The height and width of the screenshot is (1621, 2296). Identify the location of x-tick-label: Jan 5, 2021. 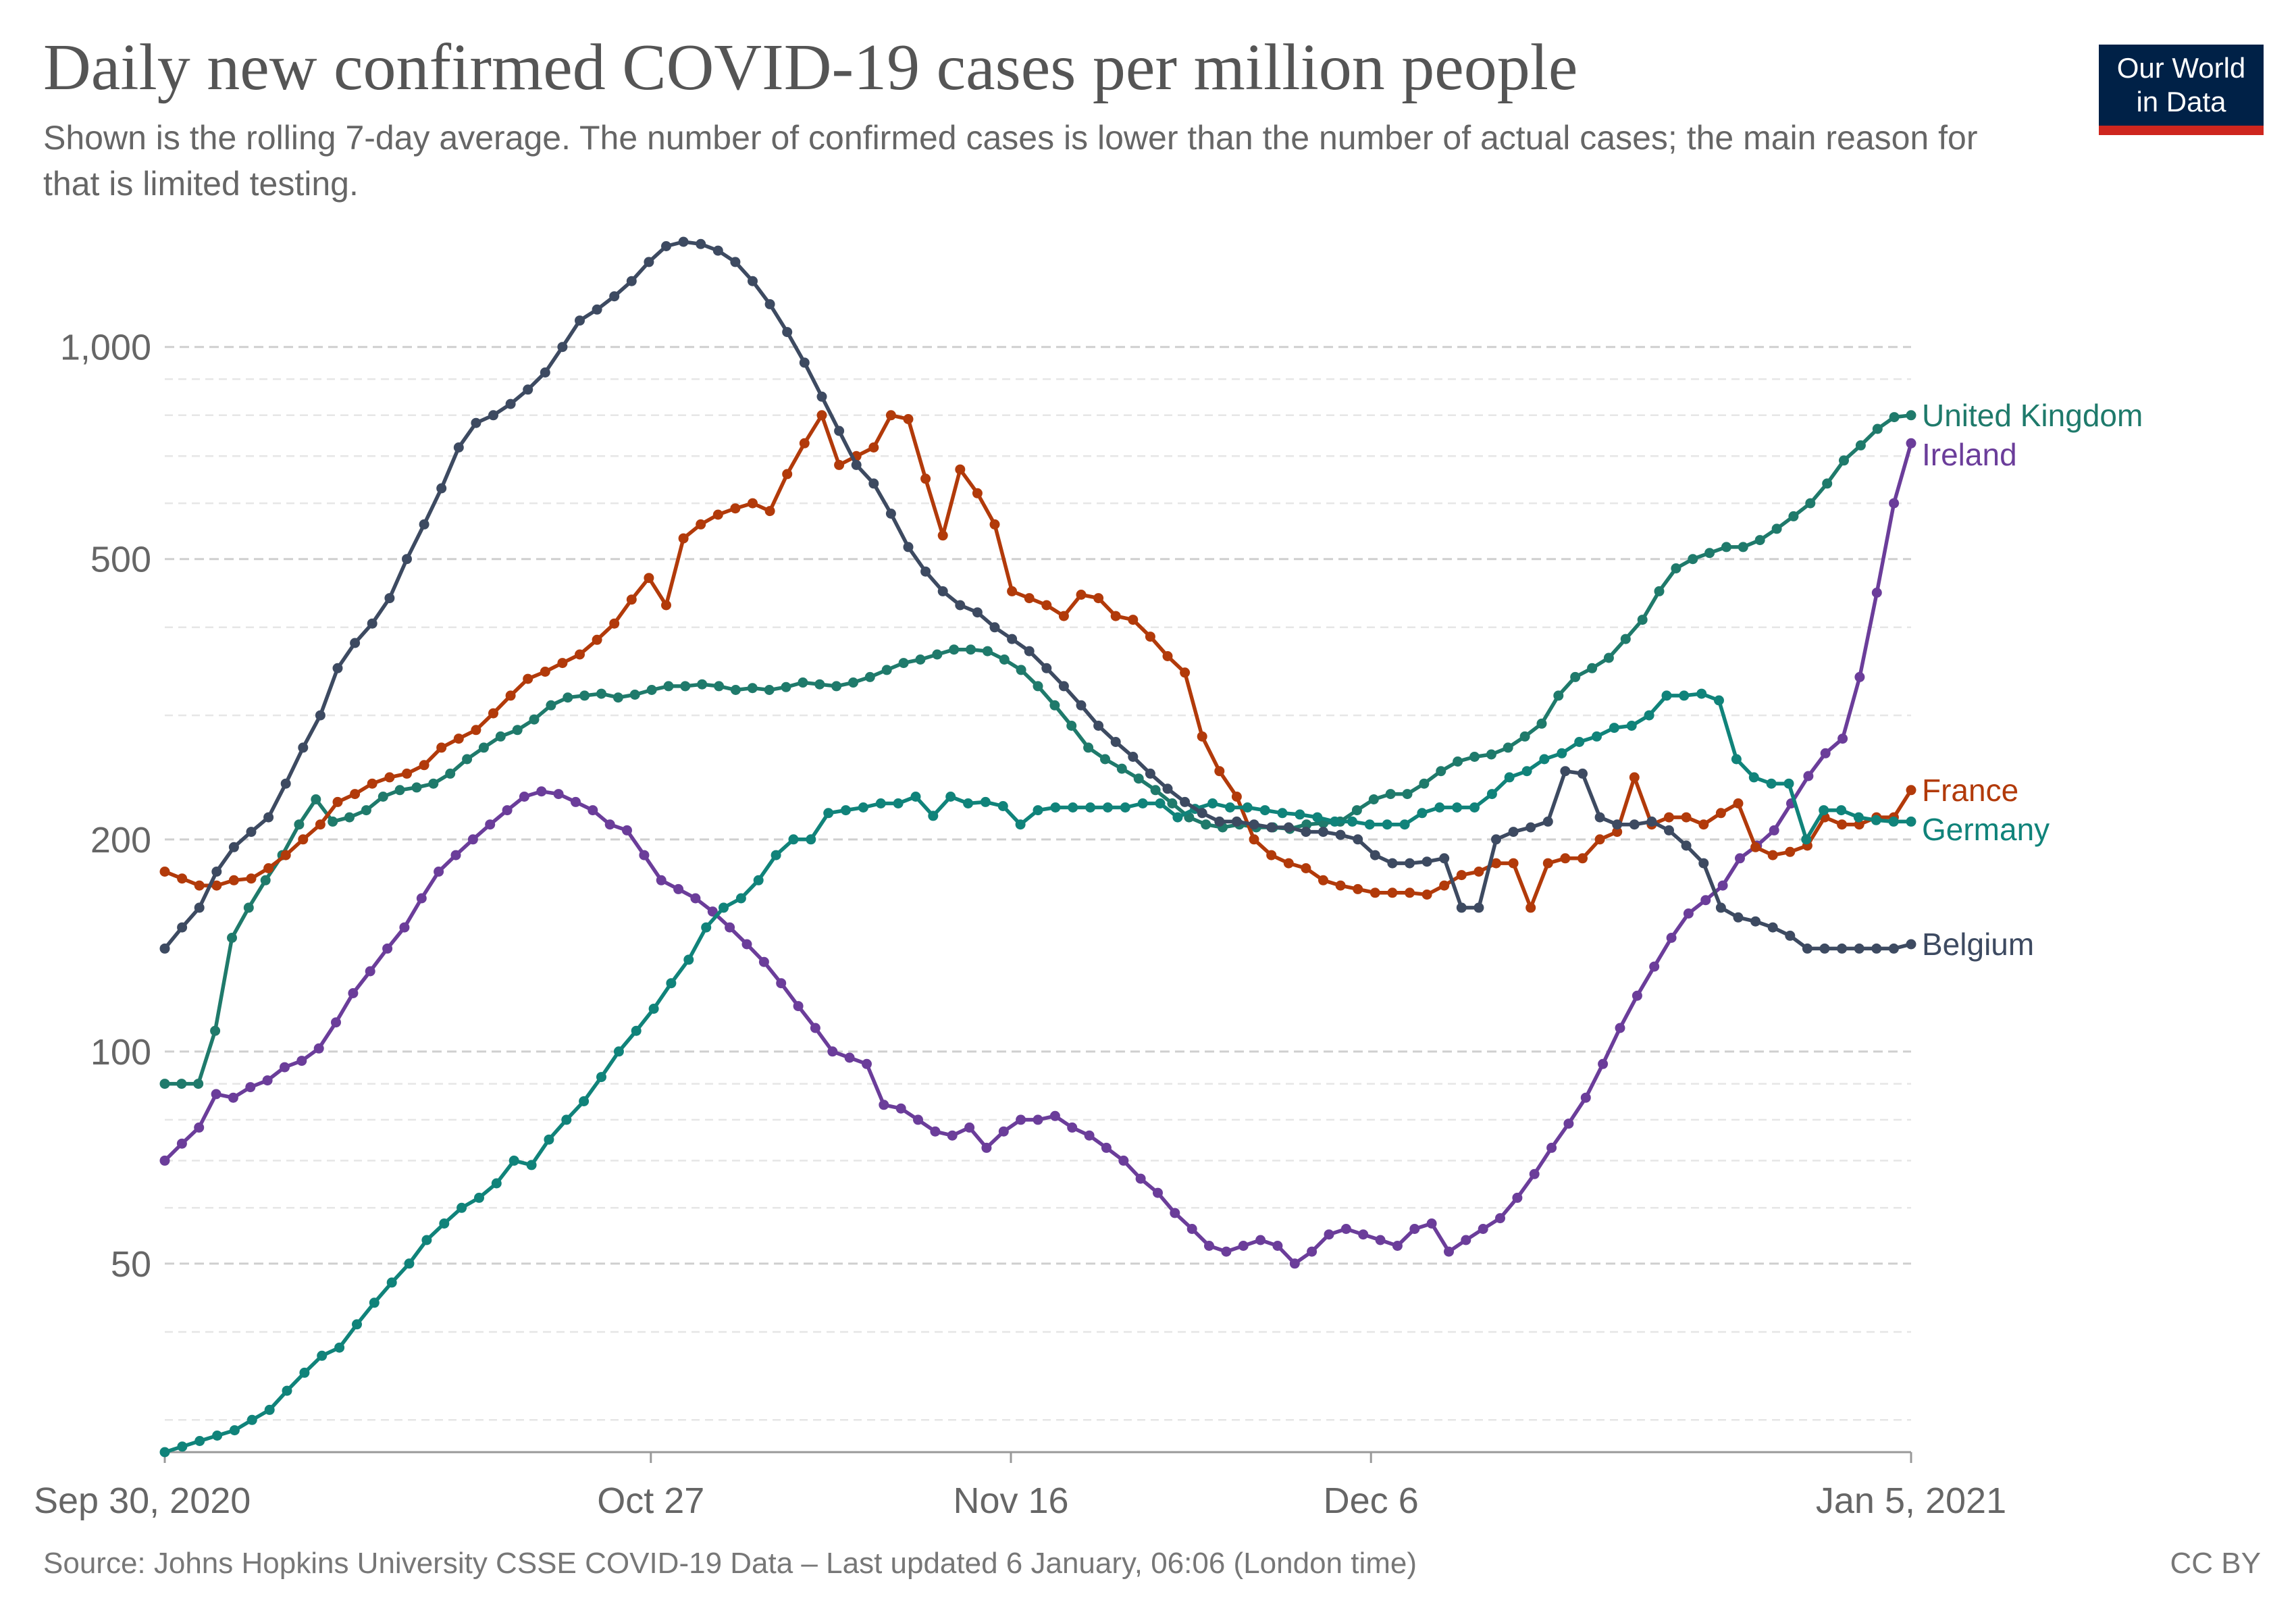
(1911, 1501).